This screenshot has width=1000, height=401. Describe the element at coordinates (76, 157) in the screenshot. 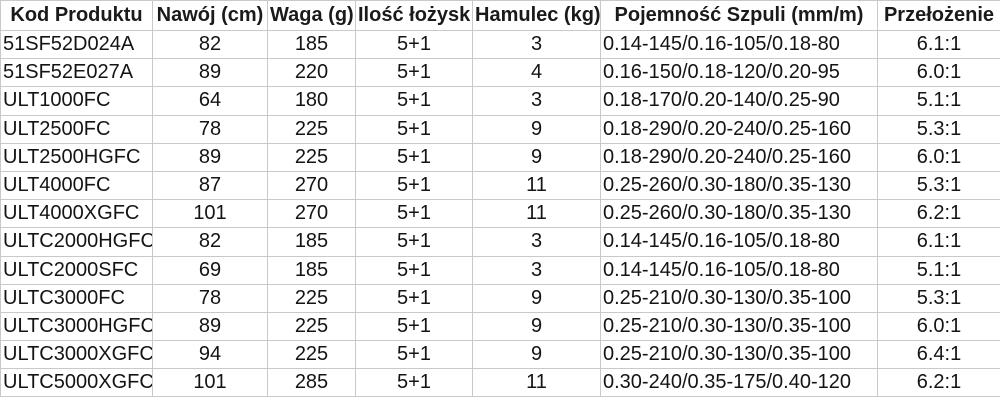

I see `table-cell: ULT2500HGFC` at that location.